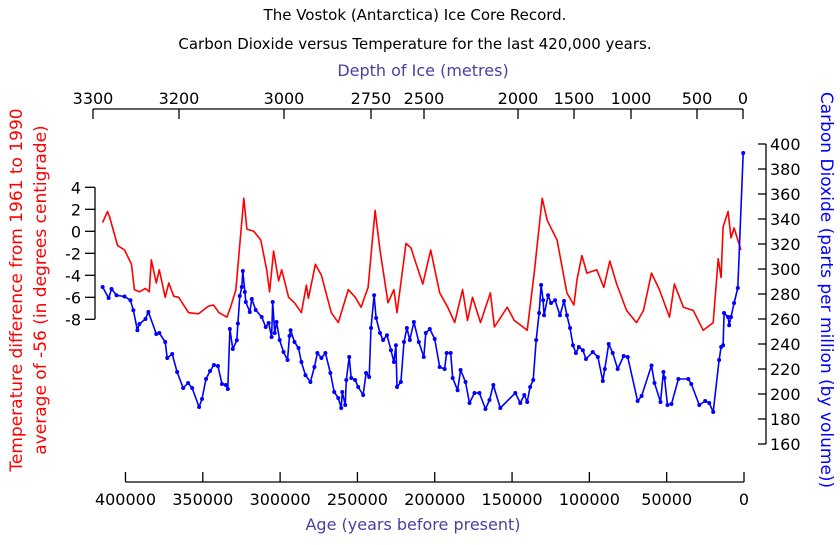 Image resolution: width=840 pixels, height=545 pixels. I want to click on top-axis-tick-label: 500, so click(697, 98).